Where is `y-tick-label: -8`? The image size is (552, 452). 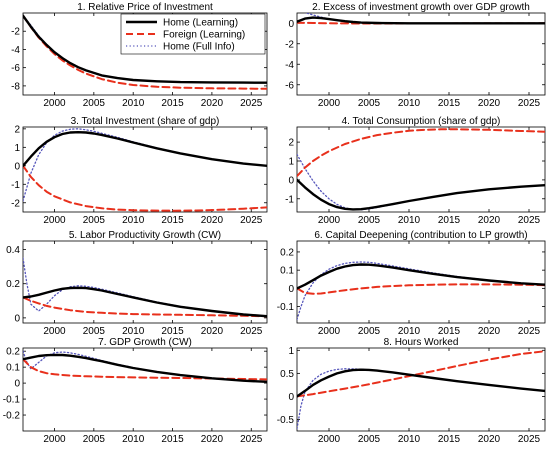 y-tick-label: -8 is located at coordinates (15, 86).